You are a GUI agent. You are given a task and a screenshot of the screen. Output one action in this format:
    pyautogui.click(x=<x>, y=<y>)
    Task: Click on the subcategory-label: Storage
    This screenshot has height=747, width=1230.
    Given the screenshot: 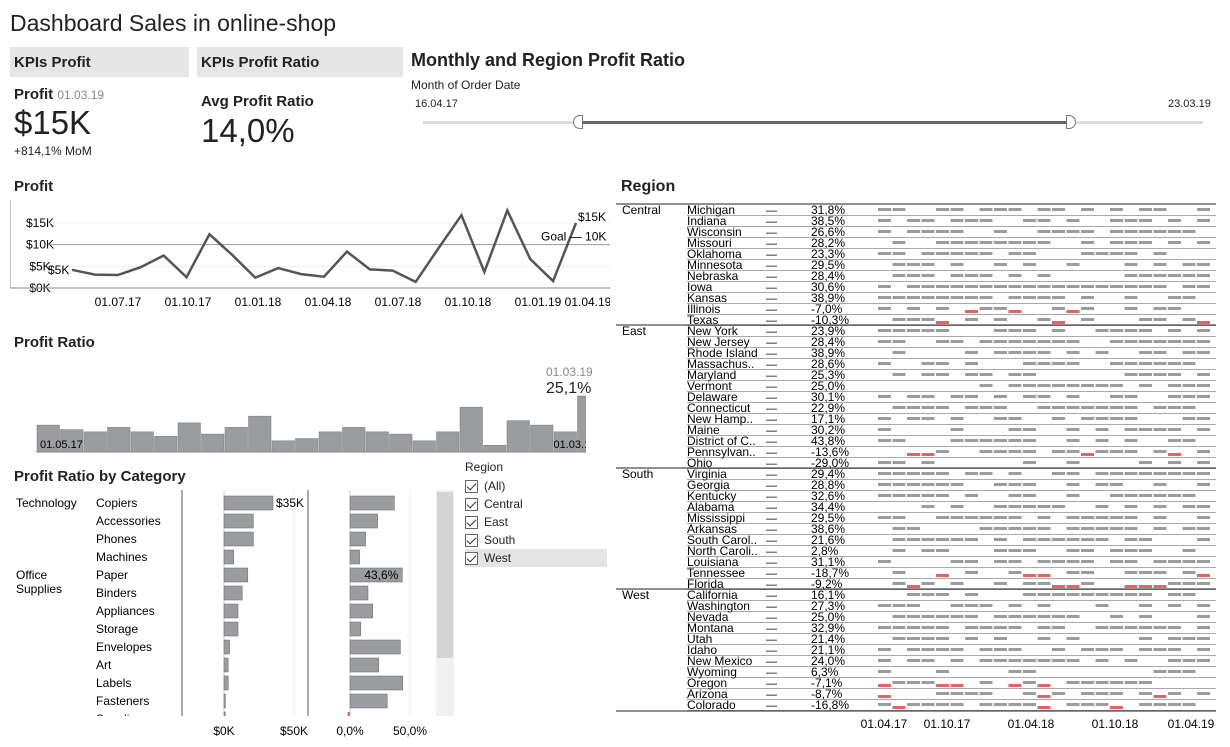 What is the action you would take?
    pyautogui.click(x=117, y=629)
    